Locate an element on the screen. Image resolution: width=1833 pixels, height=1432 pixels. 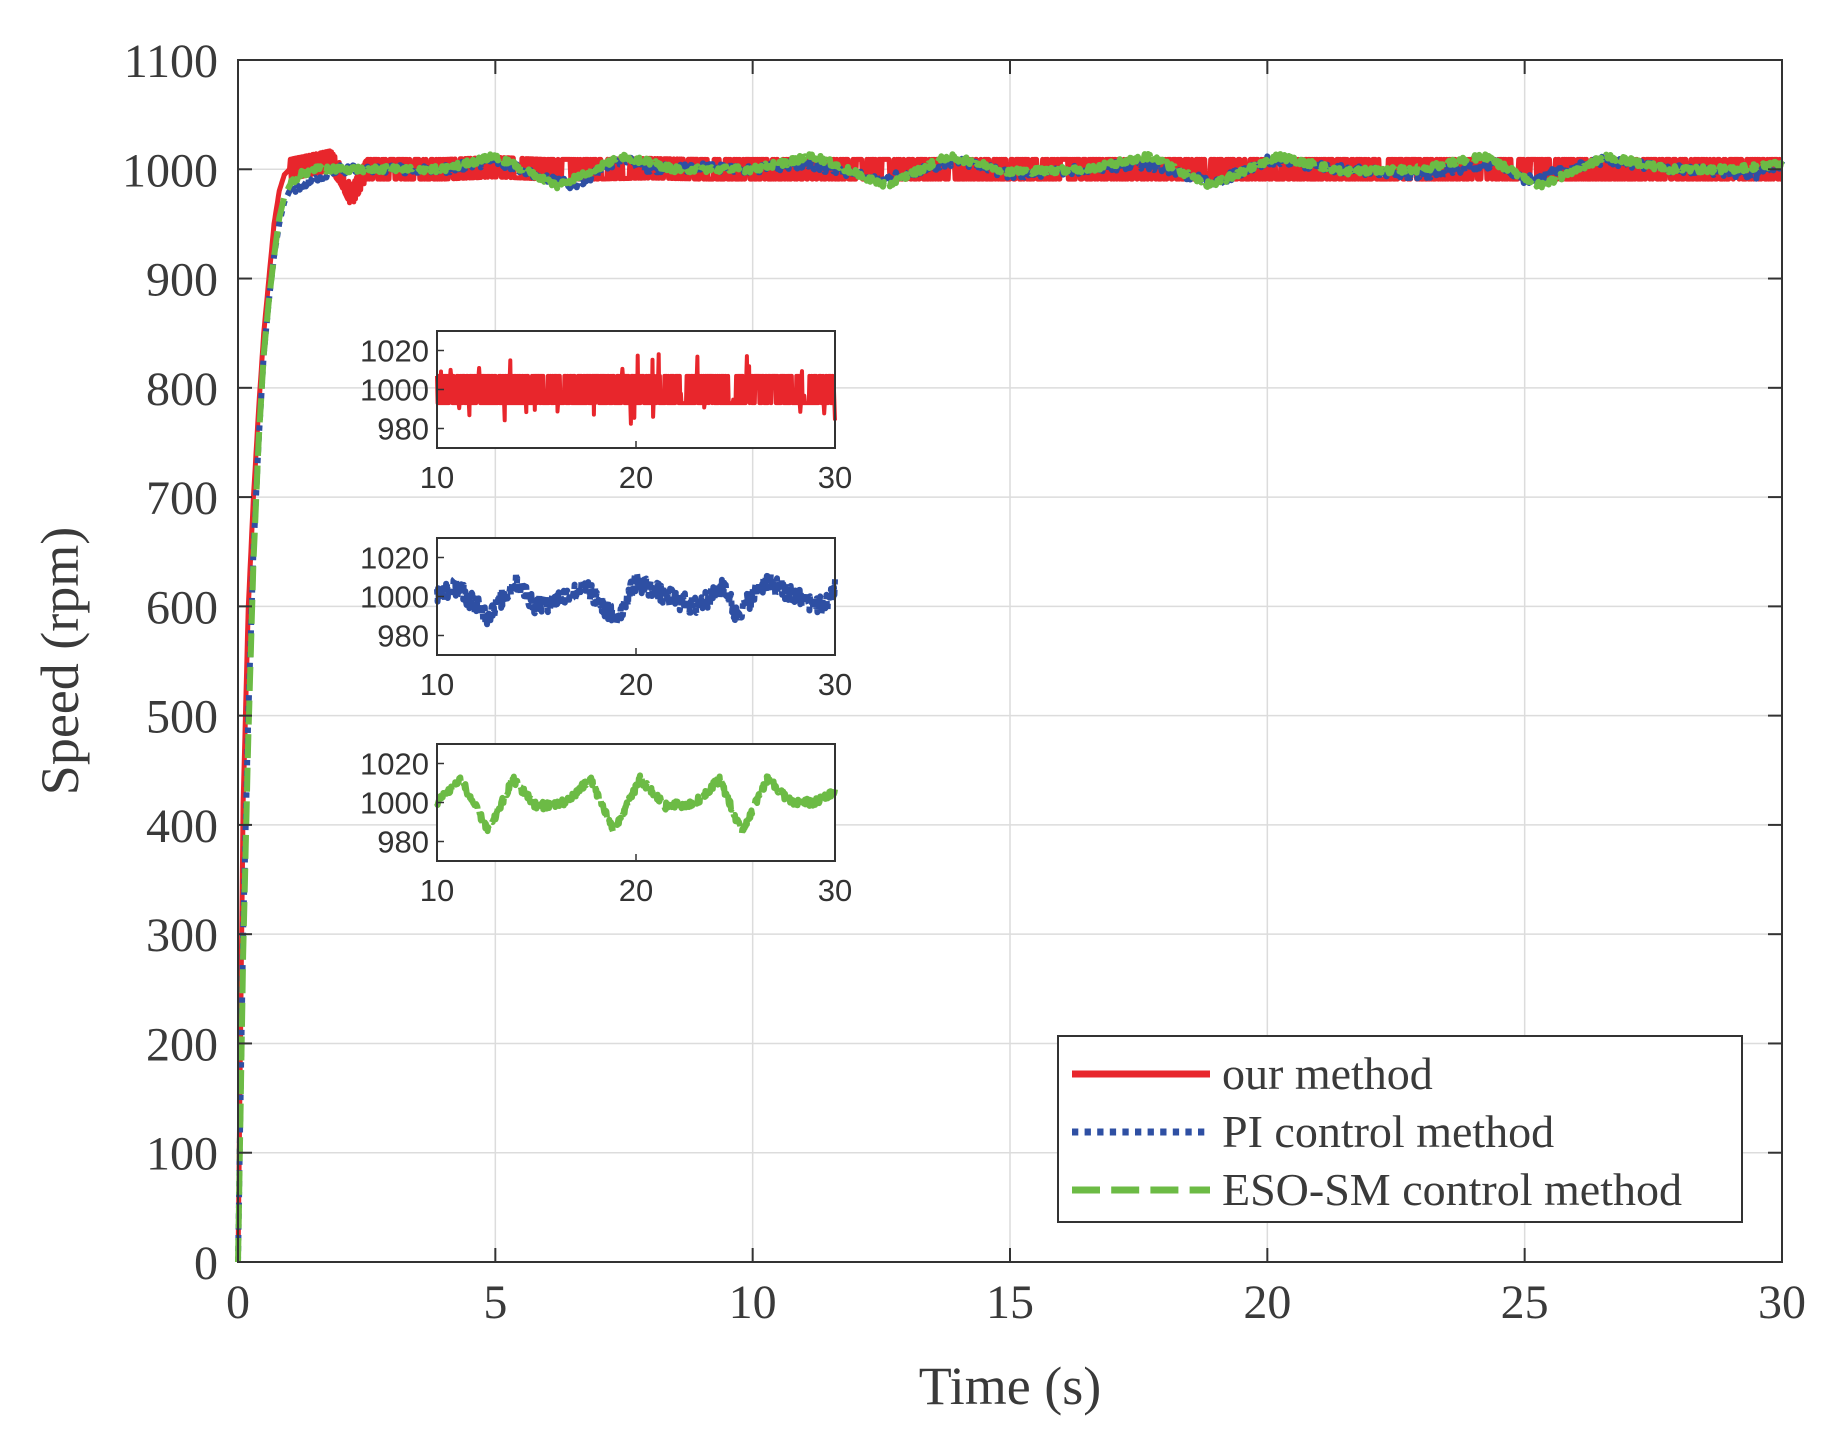
x-tick-label: 10 is located at coordinates (753, 1302).